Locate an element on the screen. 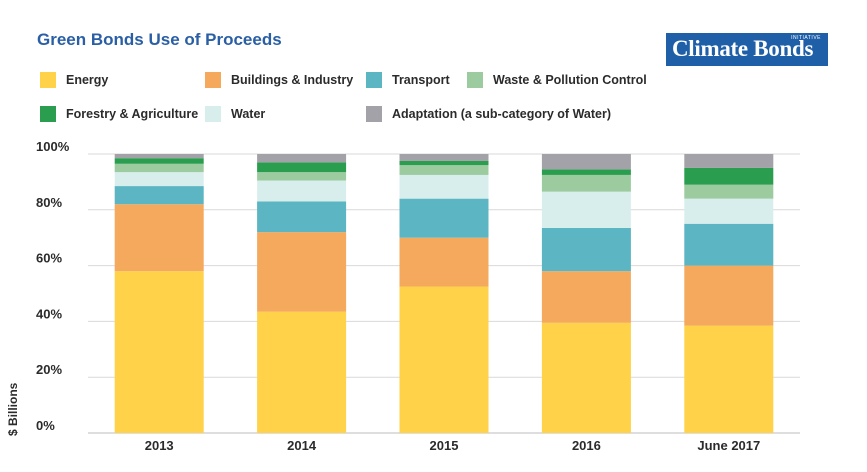 This screenshot has width=867, height=472. legend-swatch-water is located at coordinates (213, 114).